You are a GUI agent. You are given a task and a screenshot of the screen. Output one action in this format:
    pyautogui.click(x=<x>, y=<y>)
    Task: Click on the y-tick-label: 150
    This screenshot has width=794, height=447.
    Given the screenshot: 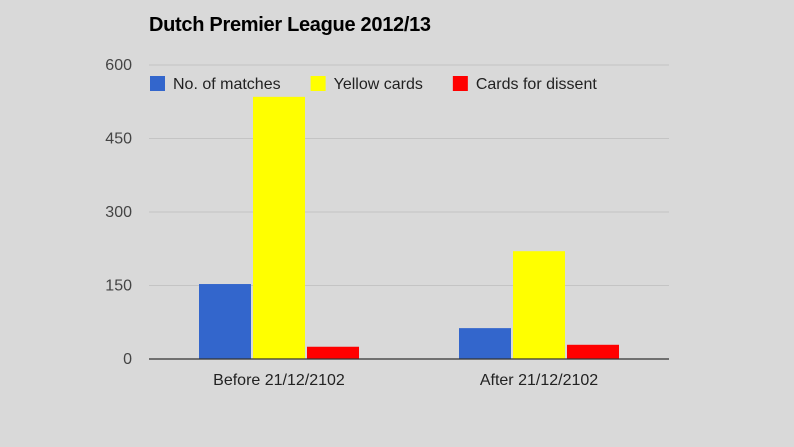 What is the action you would take?
    pyautogui.click(x=118, y=286)
    